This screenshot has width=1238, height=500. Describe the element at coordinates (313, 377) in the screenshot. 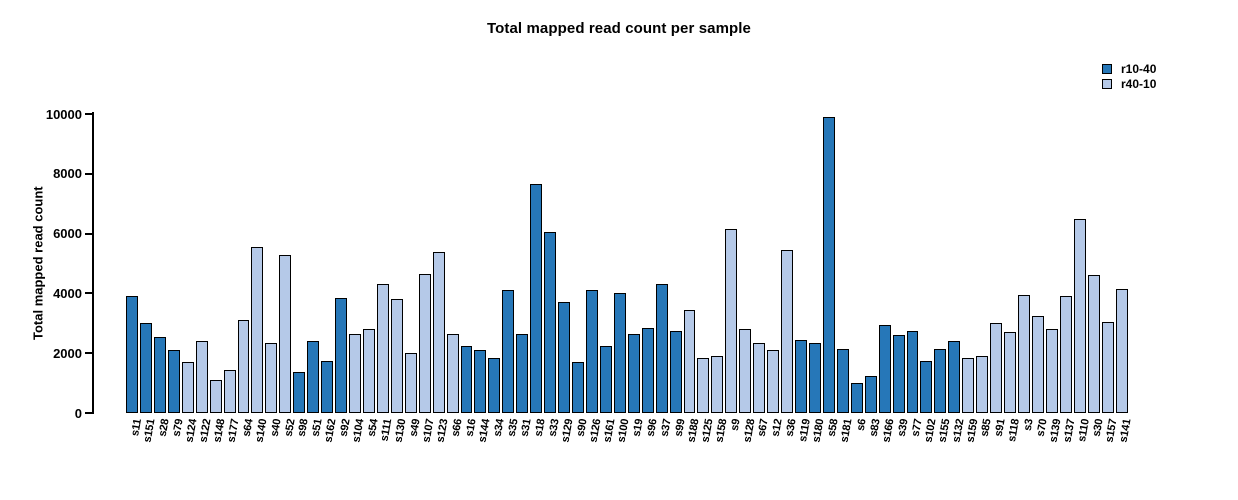

I see `bar-s51` at that location.